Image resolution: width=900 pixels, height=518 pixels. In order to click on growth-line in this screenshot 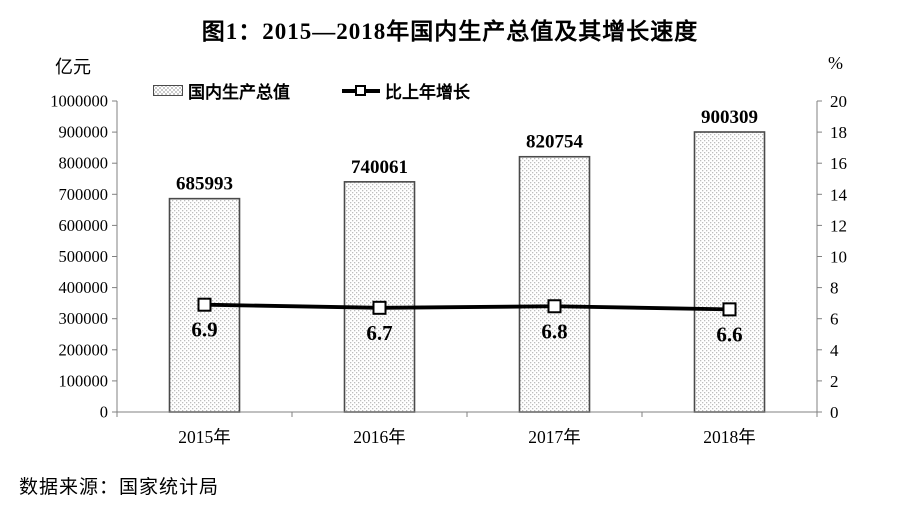, I will do `click(467, 307)`.